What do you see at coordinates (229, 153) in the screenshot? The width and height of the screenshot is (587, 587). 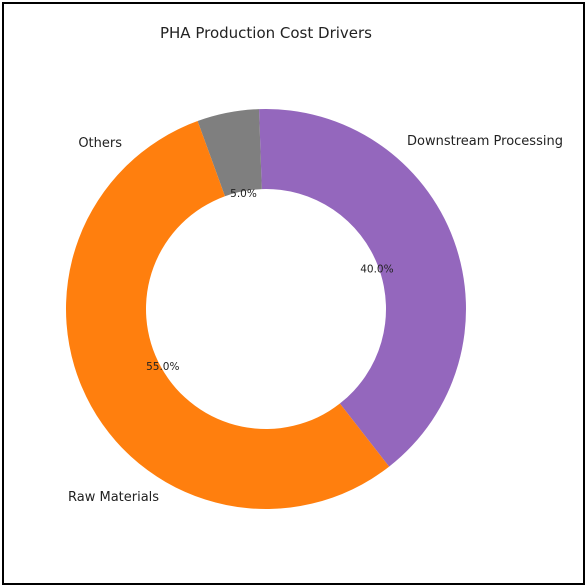 I see `slice-others` at bounding box center [229, 153].